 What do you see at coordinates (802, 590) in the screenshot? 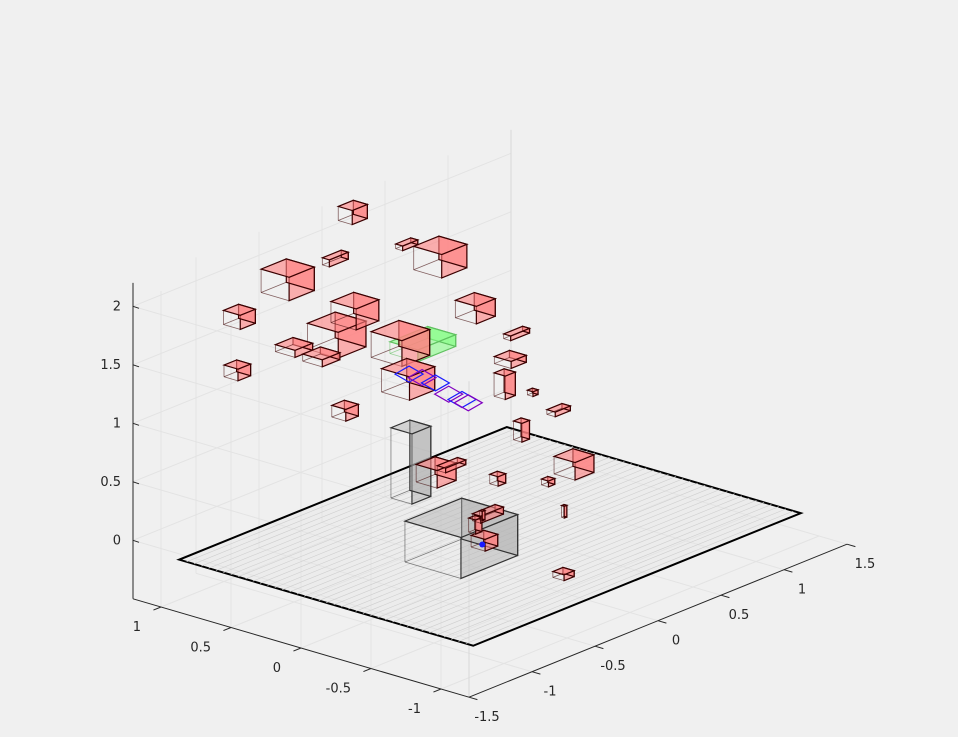
I see `x-tick-label: 1` at bounding box center [802, 590].